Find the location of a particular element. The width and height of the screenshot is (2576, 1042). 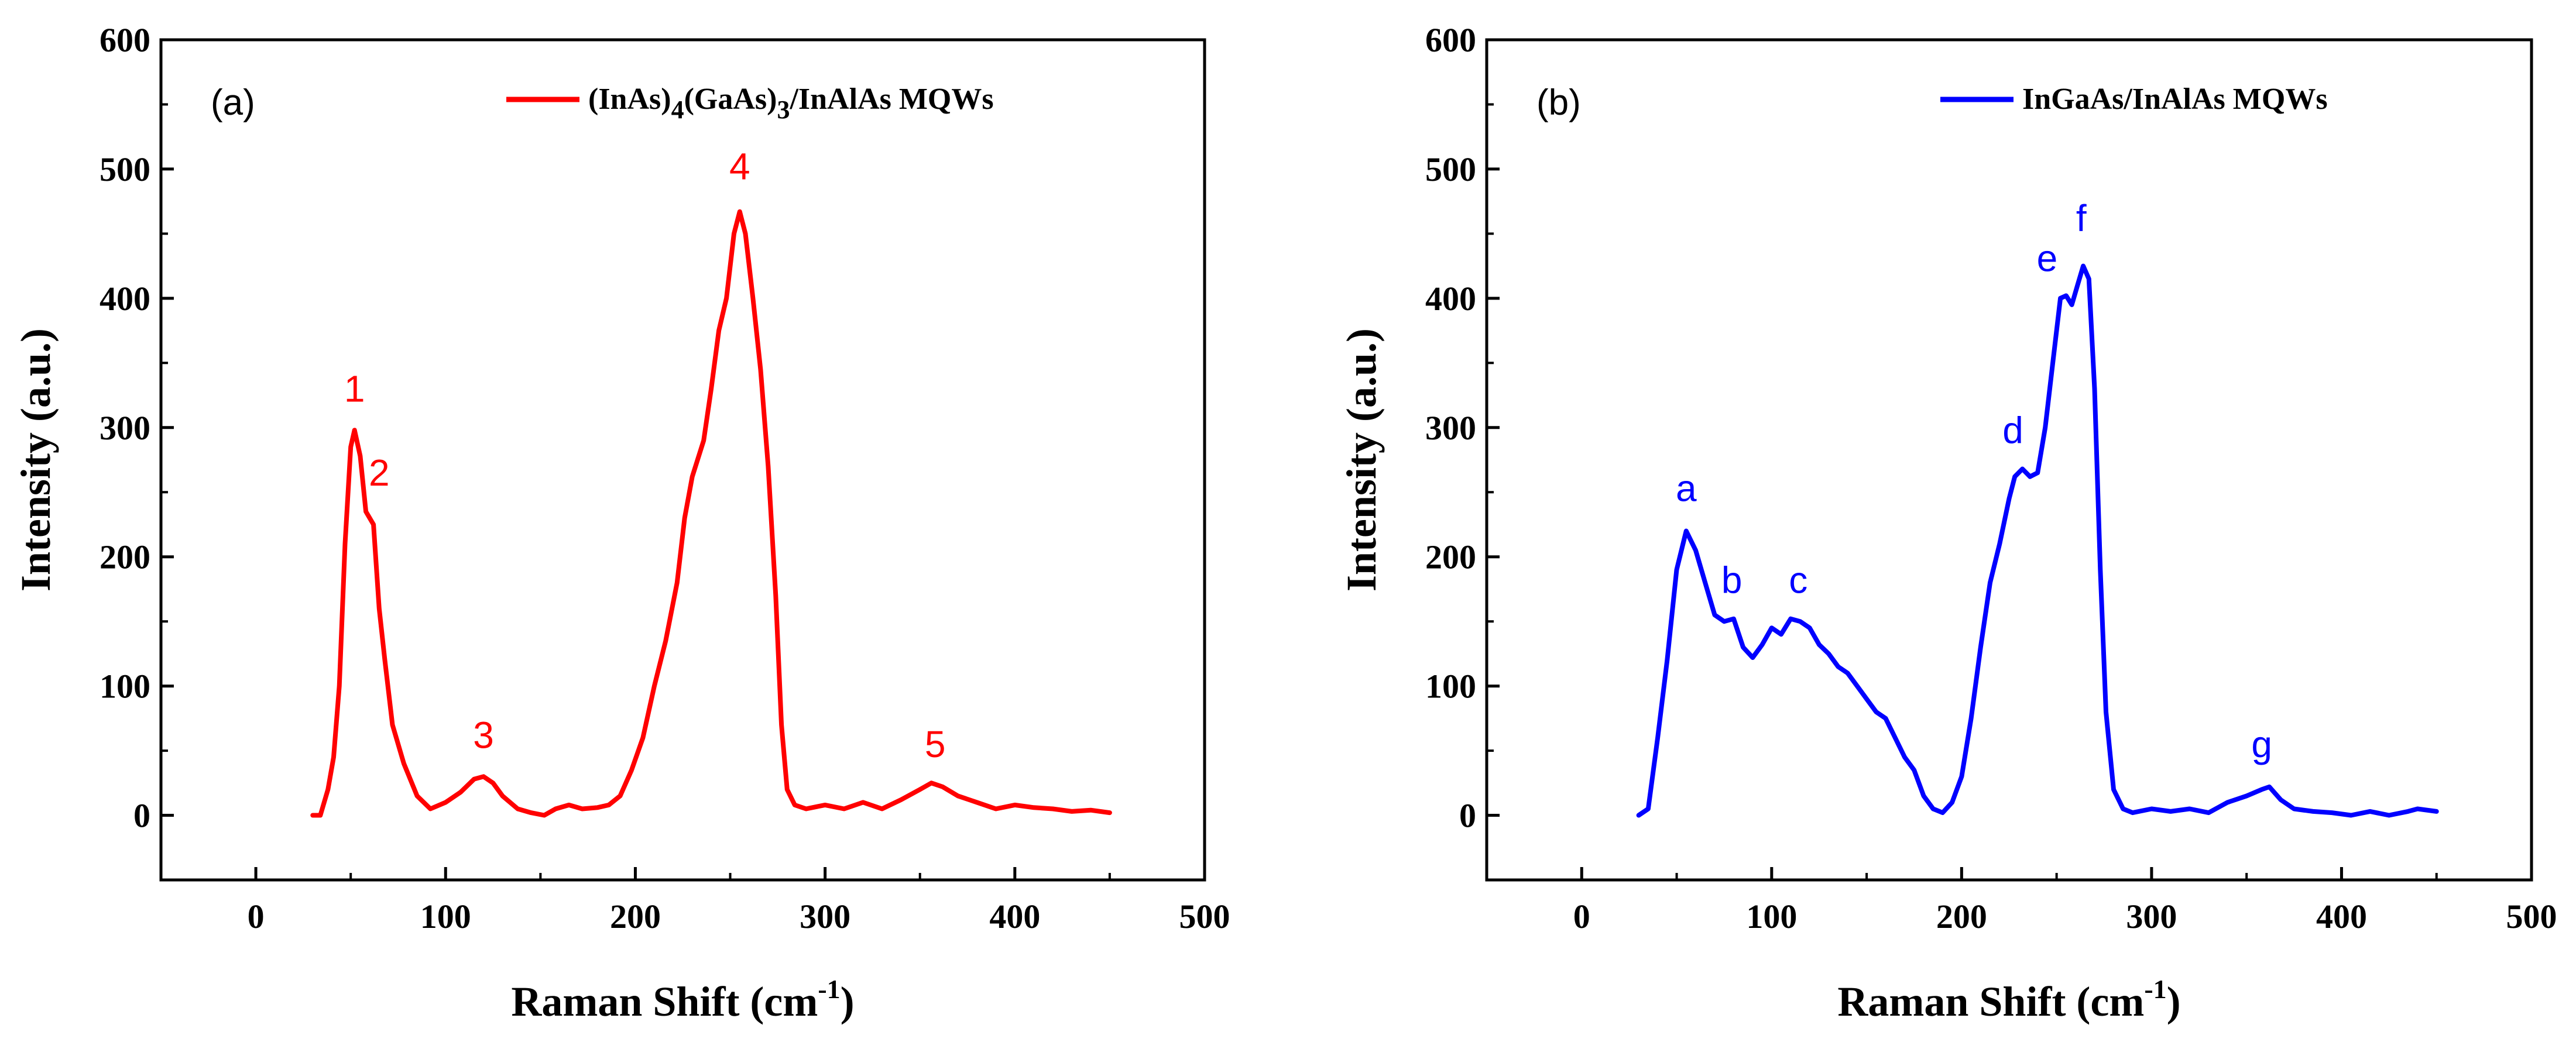

chart-1-peak-label: d is located at coordinates (2012, 430).